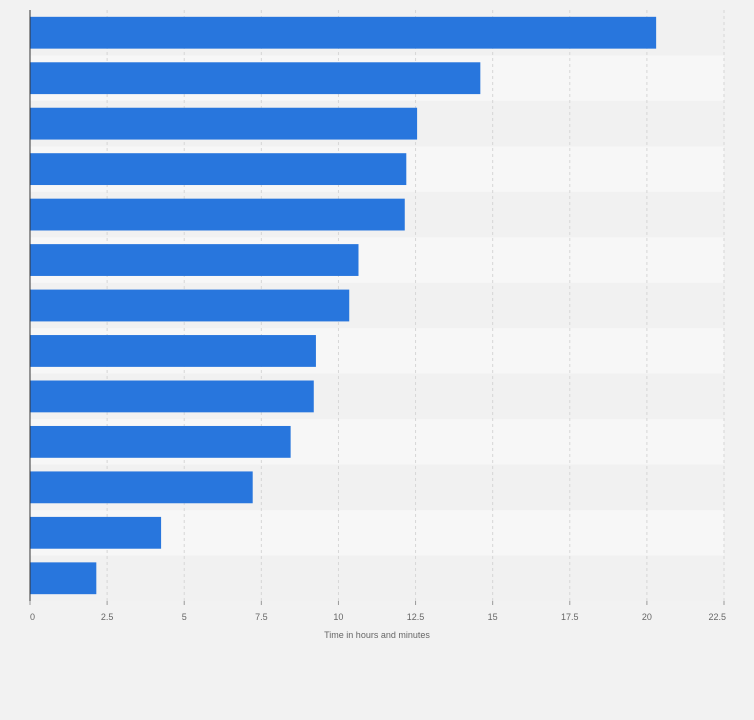 This screenshot has width=754, height=720. Describe the element at coordinates (377, 611) in the screenshot. I see `x-axis-ticks: 0 2.5 5 7.5 10 12.5 15 17.5 20 22.5` at that location.